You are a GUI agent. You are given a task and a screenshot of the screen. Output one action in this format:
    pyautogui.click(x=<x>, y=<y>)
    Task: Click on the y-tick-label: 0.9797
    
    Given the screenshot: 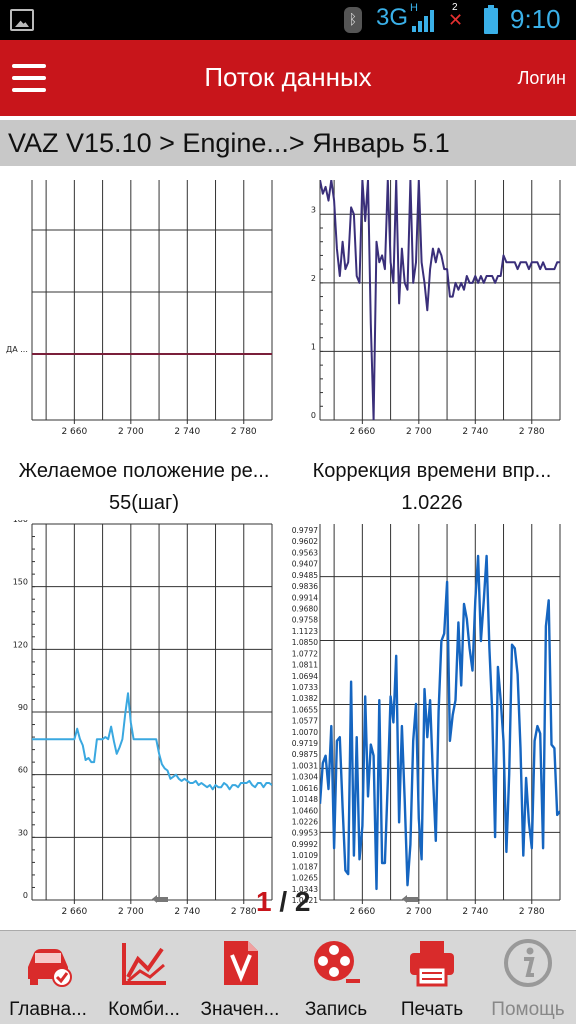 What is the action you would take?
    pyautogui.click(x=305, y=530)
    